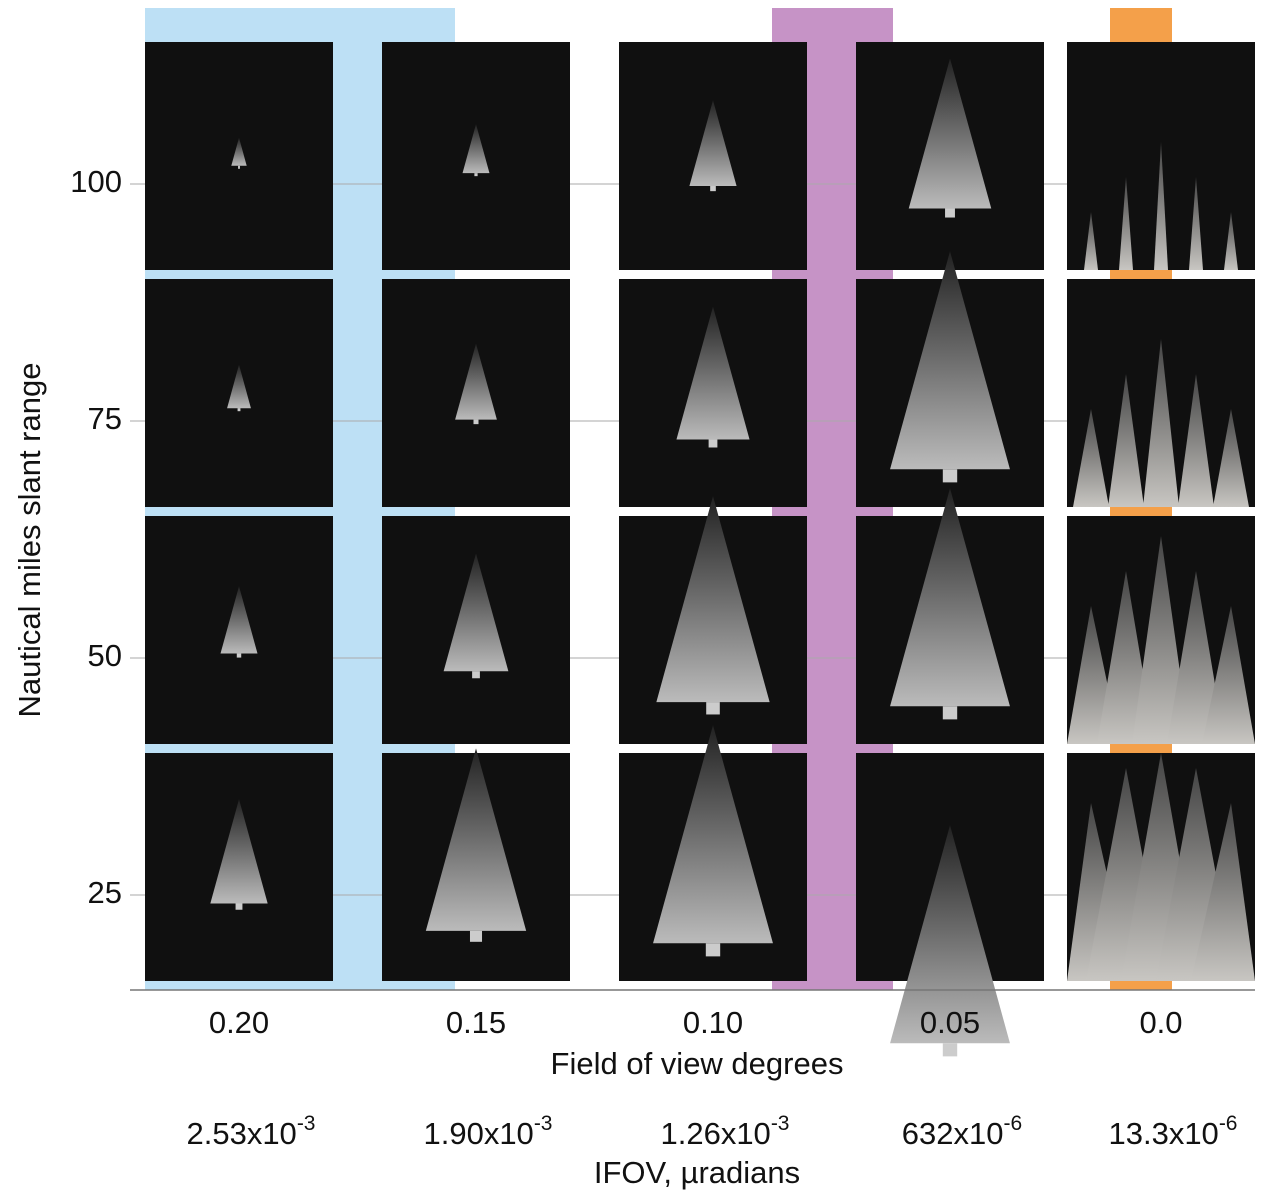 Image resolution: width=1267 pixels, height=1194 pixels. What do you see at coordinates (953, 1133) in the screenshot?
I see `ifov-base: 632x10` at bounding box center [953, 1133].